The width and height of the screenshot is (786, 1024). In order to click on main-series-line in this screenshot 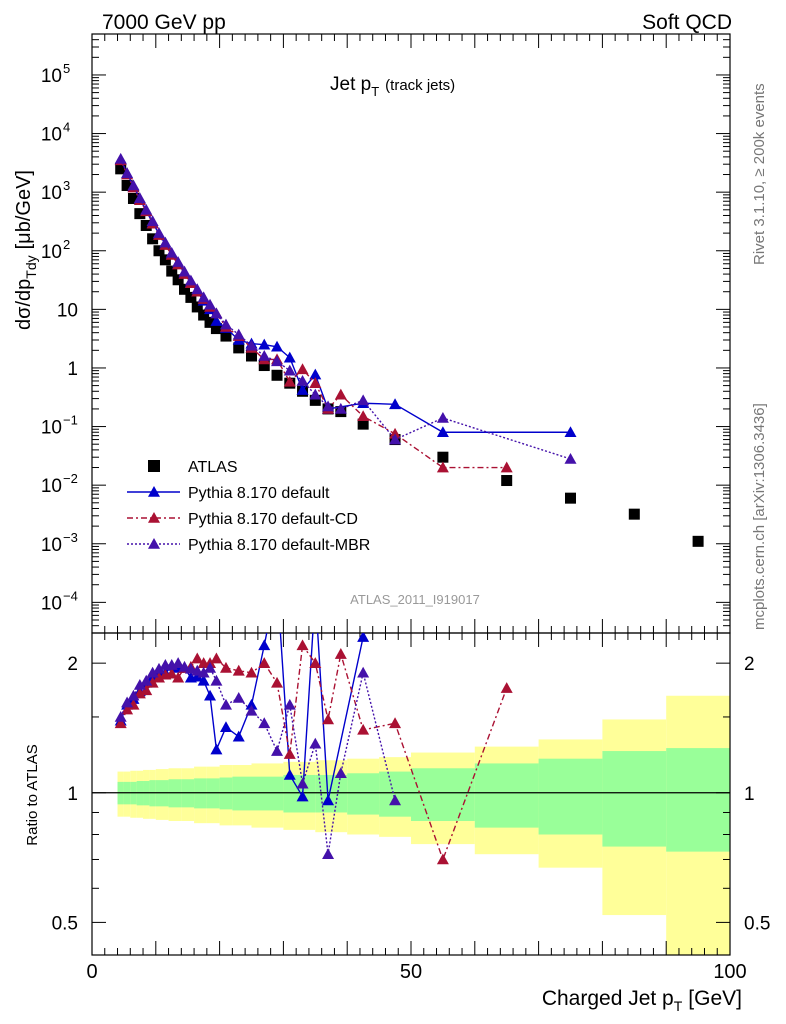, I will do `click(313, 314)`.